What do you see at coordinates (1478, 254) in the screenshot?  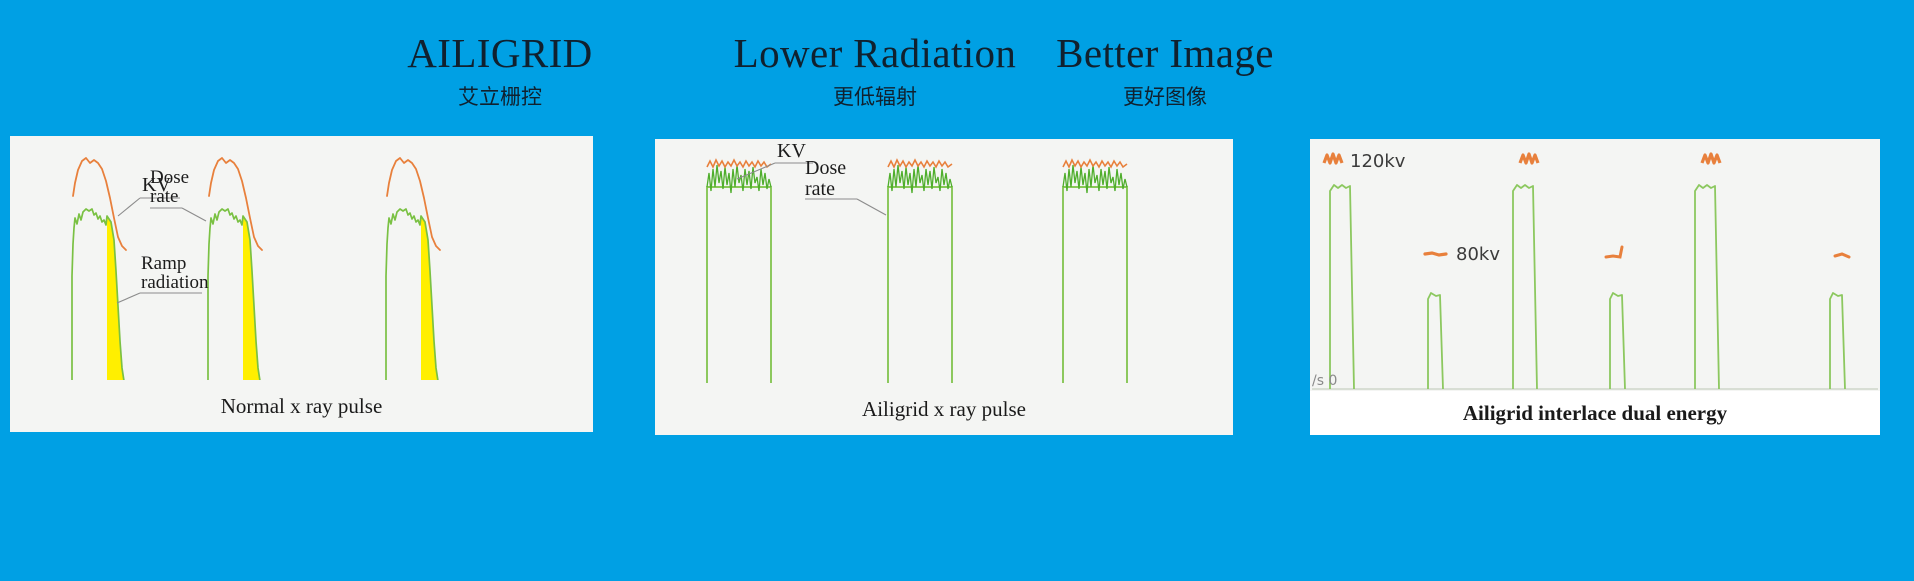 I see `legend-80kv-label: 80kv` at bounding box center [1478, 254].